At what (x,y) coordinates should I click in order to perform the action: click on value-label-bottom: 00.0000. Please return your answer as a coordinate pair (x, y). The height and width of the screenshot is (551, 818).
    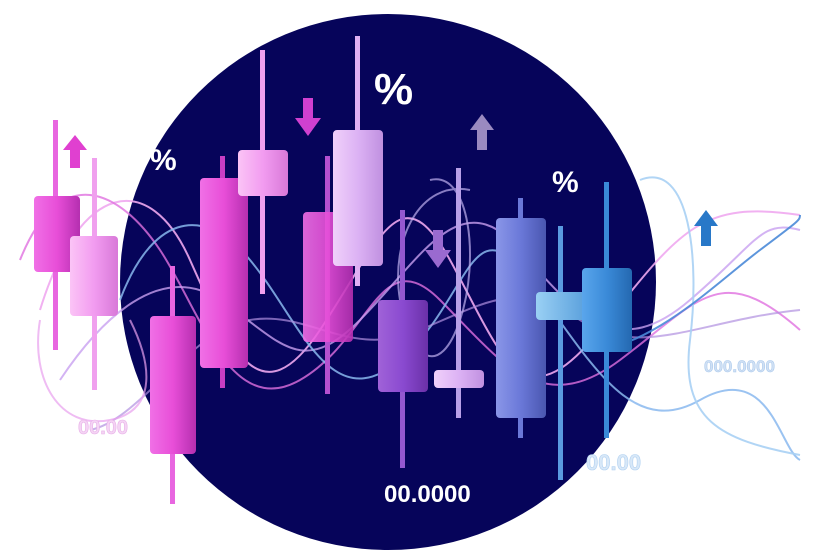
    Looking at the image, I should click on (427, 494).